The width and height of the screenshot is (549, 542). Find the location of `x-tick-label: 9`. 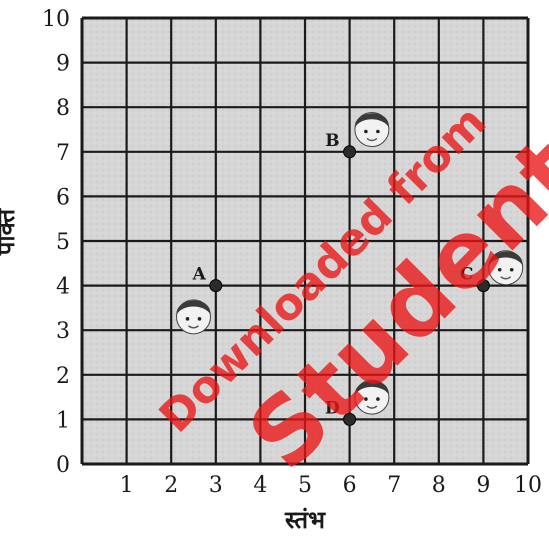

x-tick-label: 9 is located at coordinates (483, 485).